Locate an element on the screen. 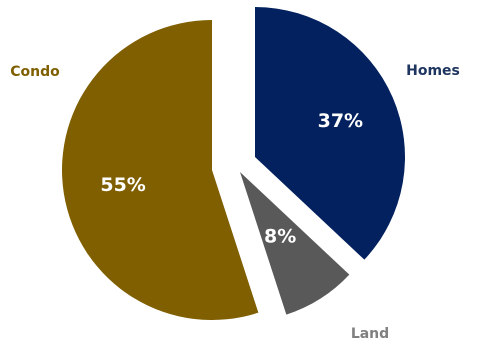  slice-percent-label-homes: 37% is located at coordinates (340, 121).